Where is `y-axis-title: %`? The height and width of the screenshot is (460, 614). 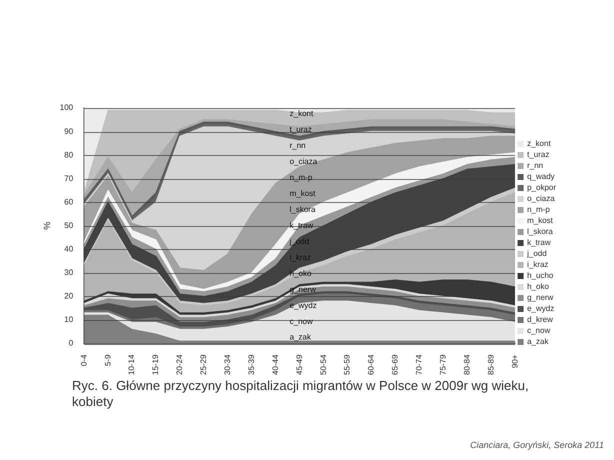
y-axis-title: % is located at coordinates (47, 226).